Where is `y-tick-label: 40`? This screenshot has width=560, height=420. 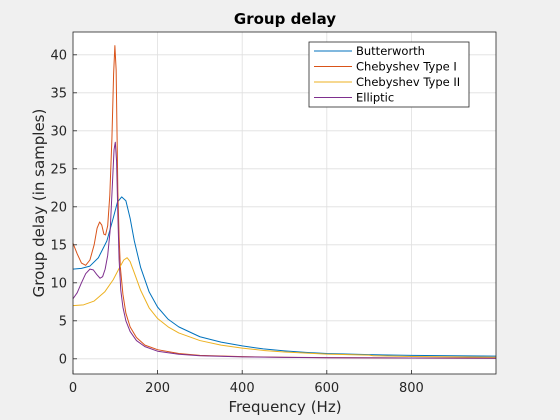 y-tick-label: 40 is located at coordinates (58, 55).